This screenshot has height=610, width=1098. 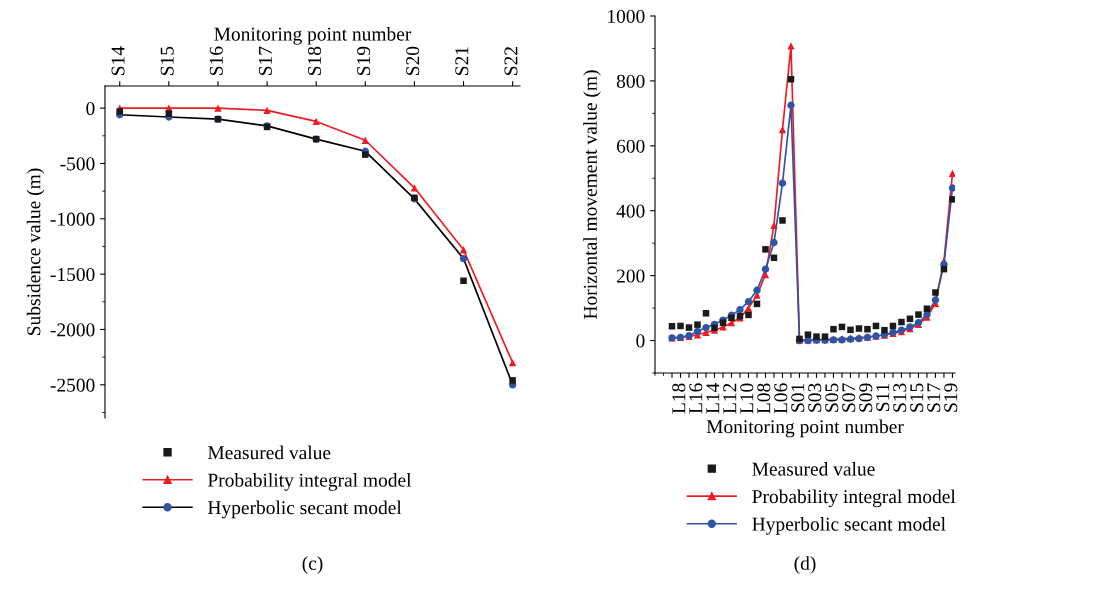 I want to click on y-tick-label: -2000, so click(x=72, y=330).